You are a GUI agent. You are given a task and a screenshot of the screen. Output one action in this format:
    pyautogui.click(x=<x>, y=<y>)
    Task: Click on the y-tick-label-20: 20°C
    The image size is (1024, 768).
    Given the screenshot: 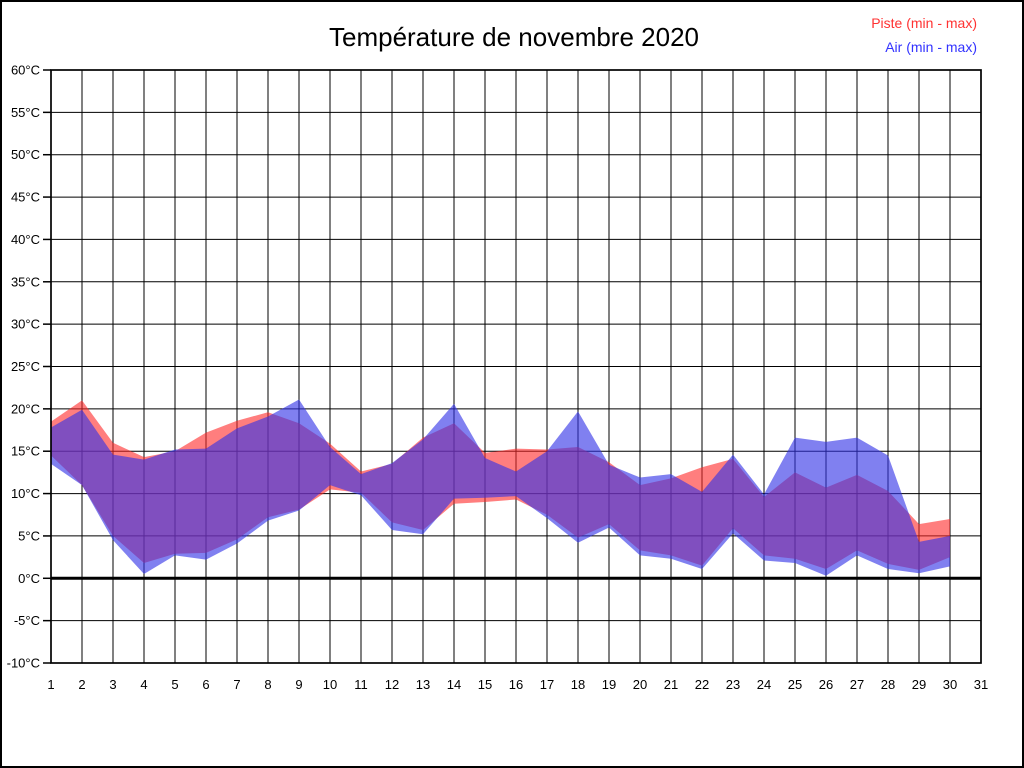 What is the action you would take?
    pyautogui.click(x=25, y=408)
    